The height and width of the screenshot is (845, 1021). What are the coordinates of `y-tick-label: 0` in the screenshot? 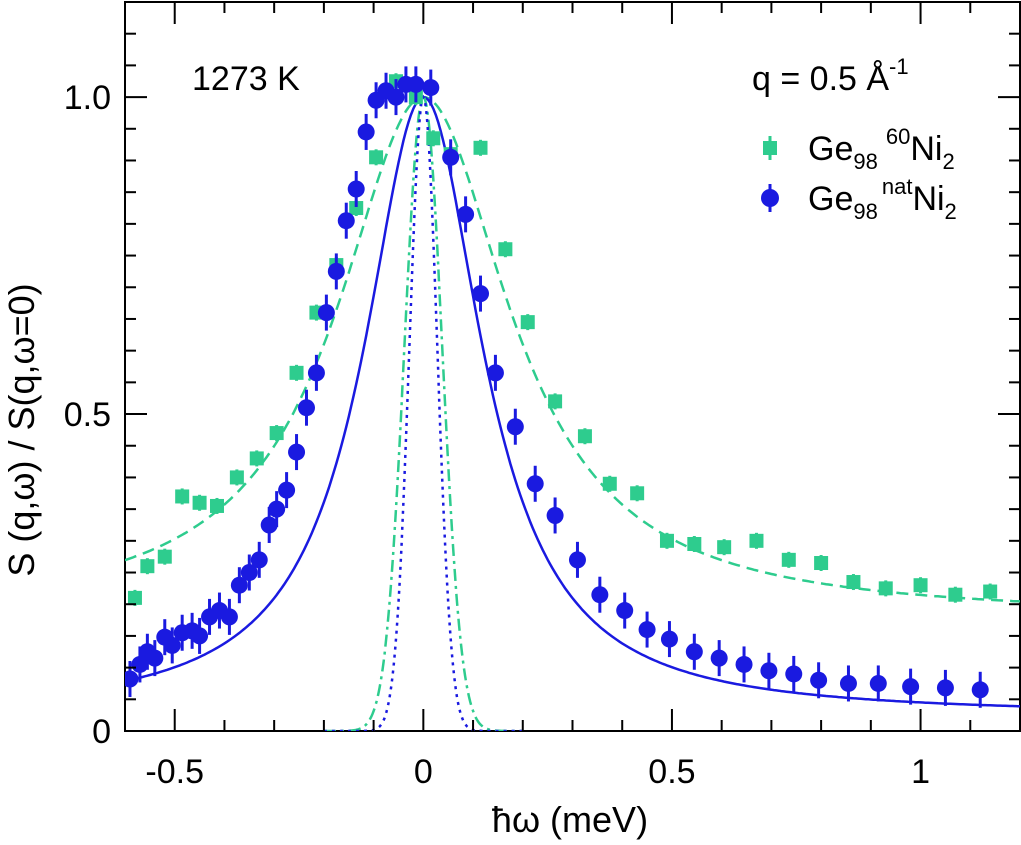 It's located at (101, 732).